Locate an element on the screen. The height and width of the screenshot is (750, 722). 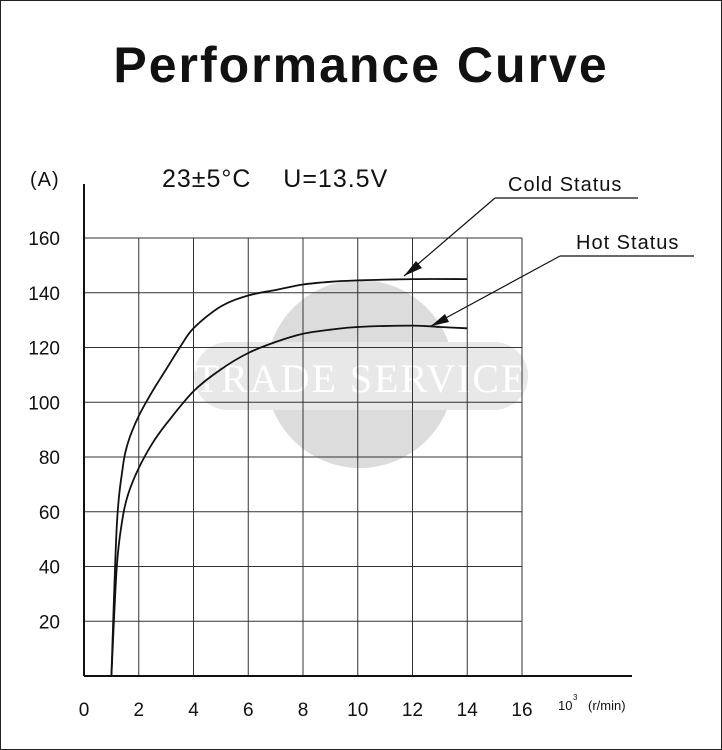
x-axis-unit: 10 3 (r/min) is located at coordinates (592, 703).